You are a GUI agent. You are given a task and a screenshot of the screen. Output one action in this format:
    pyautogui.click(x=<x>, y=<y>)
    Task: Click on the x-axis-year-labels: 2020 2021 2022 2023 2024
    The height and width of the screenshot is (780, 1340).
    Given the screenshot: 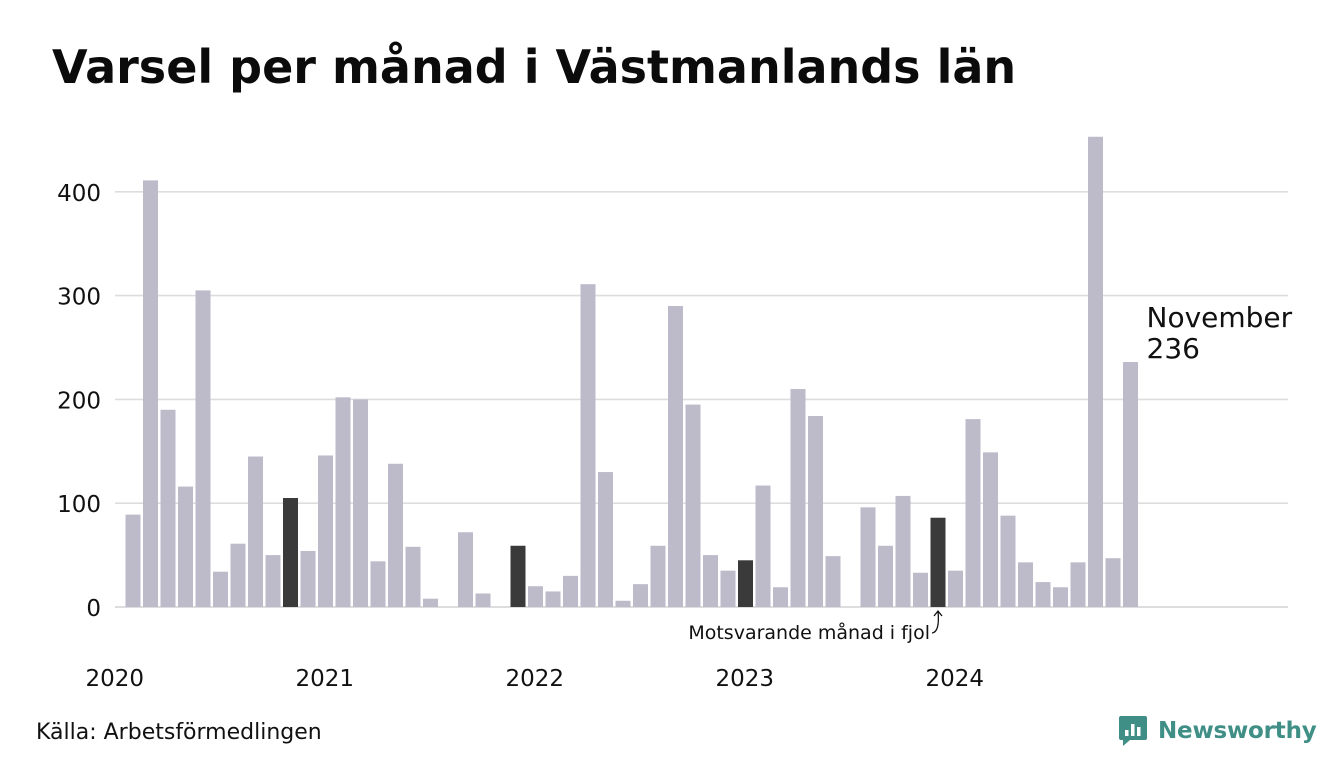 What is the action you would take?
    pyautogui.click(x=535, y=679)
    